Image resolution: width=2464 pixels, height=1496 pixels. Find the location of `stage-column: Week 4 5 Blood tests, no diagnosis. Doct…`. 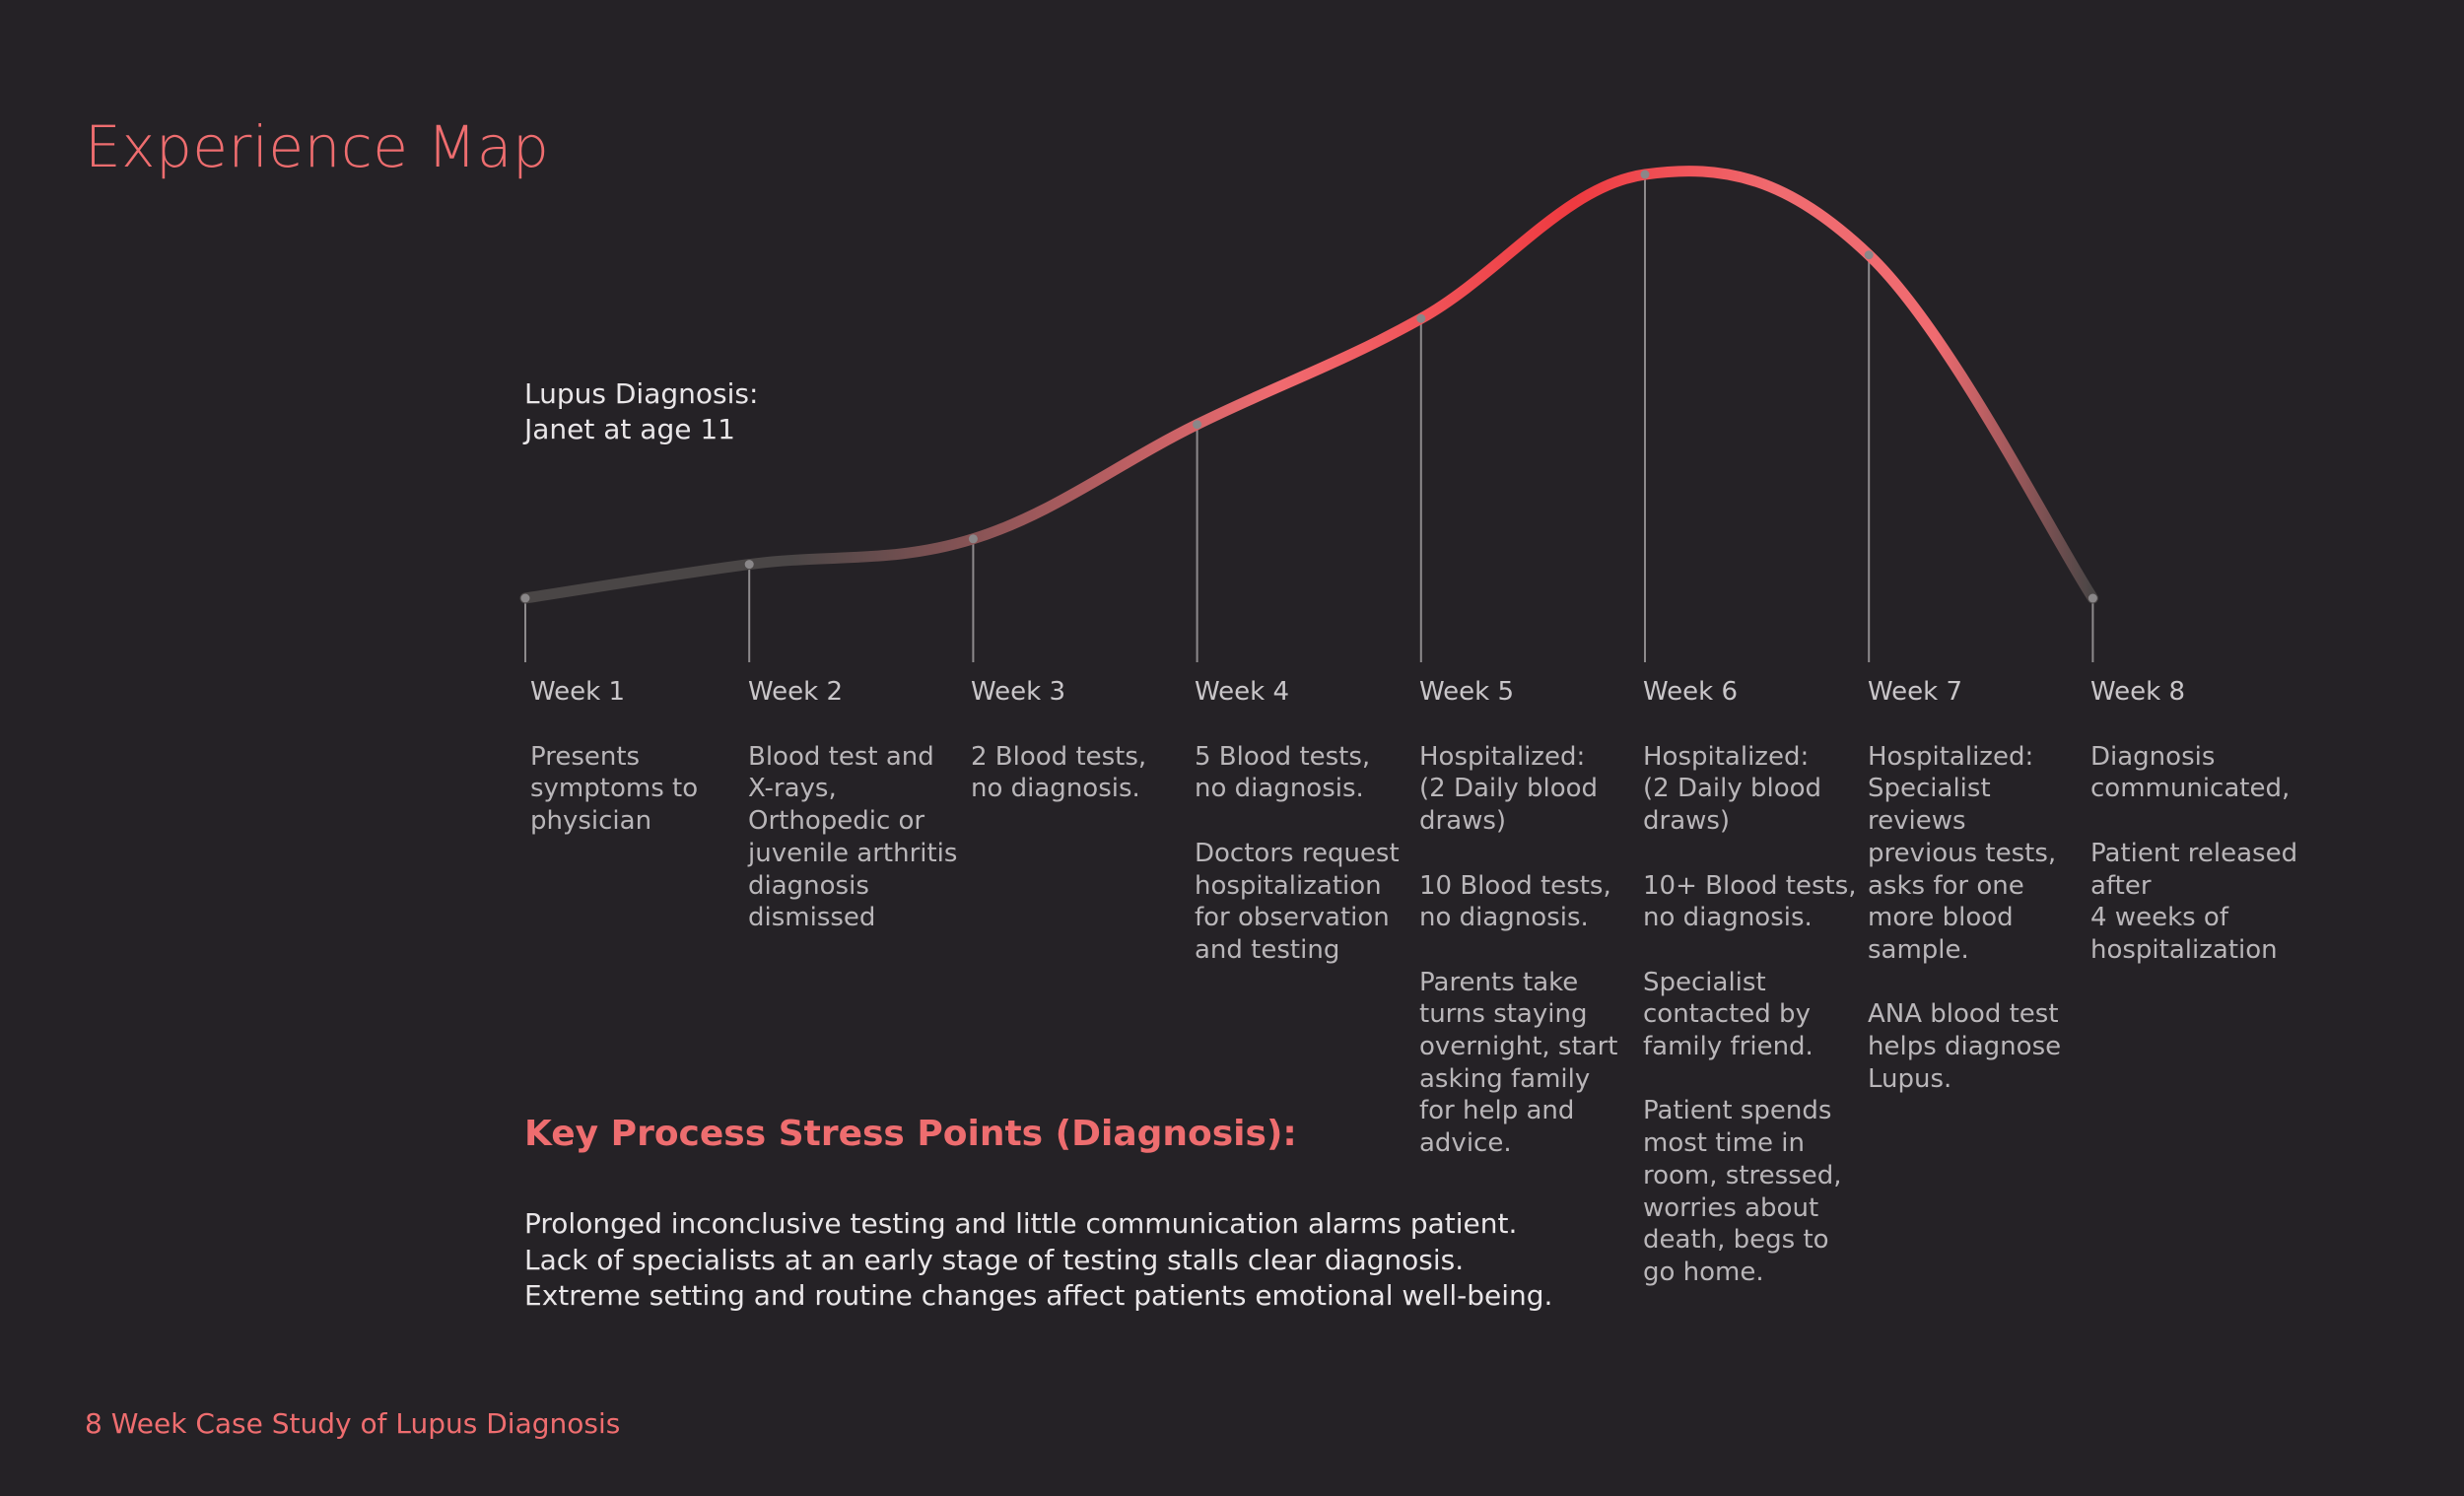

stage-column: Week 4 5 Blood tests, no diagnosis. Doct… is located at coordinates (1305, 837).